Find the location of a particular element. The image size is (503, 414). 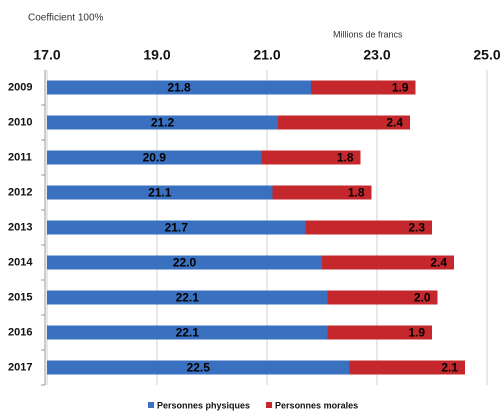

x-tick-label: 19.0 is located at coordinates (156, 55).